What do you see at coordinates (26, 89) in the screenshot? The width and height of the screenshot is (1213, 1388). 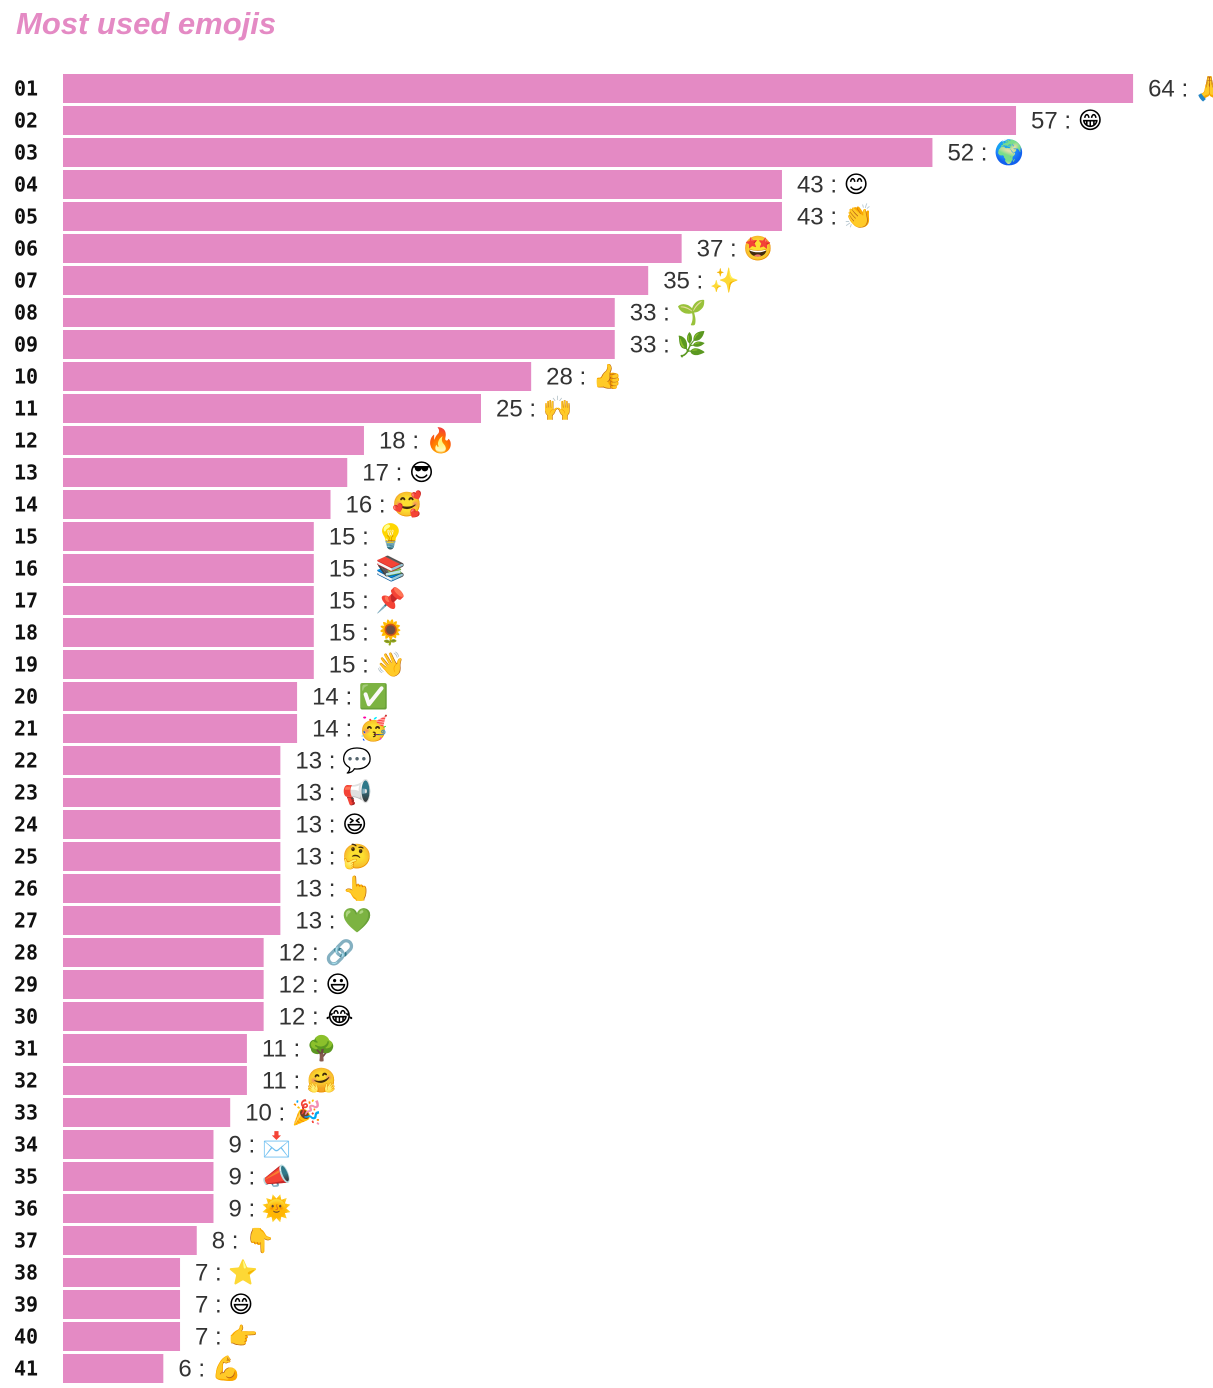 I see `rank-label: 01` at bounding box center [26, 89].